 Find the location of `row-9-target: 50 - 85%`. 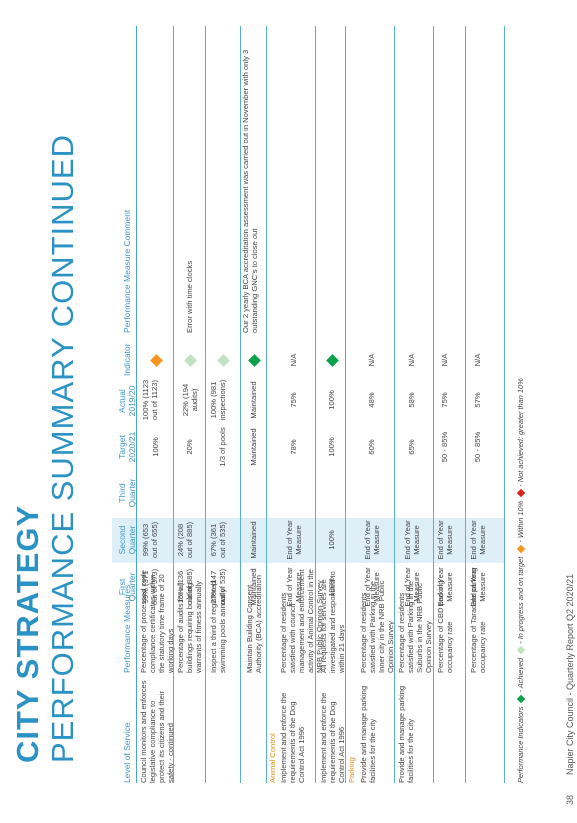

row-9-target: 50 - 85% is located at coordinates (444, 447).